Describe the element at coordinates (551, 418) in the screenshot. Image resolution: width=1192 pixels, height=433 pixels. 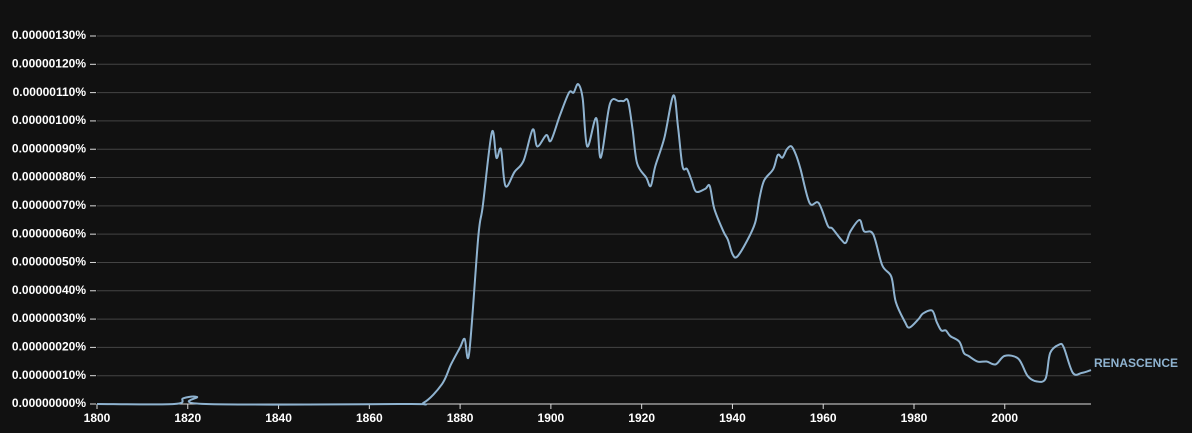
I see `x-tick-label: 1900` at that location.